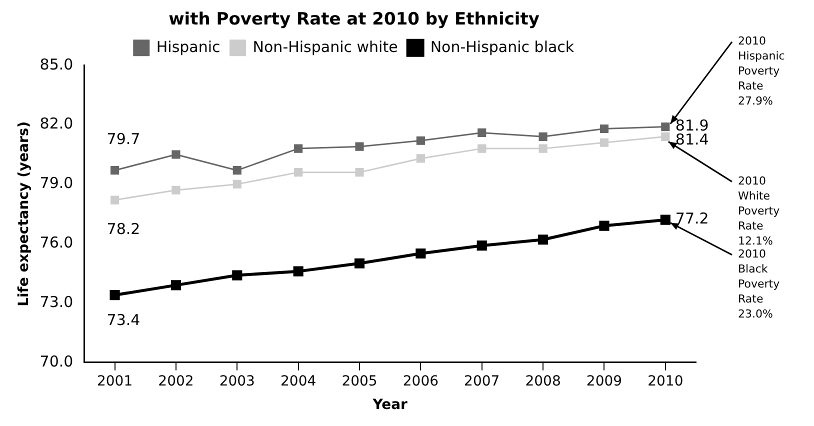 The width and height of the screenshot is (814, 426). I want to click on x-tick-label: 2005, so click(360, 381).